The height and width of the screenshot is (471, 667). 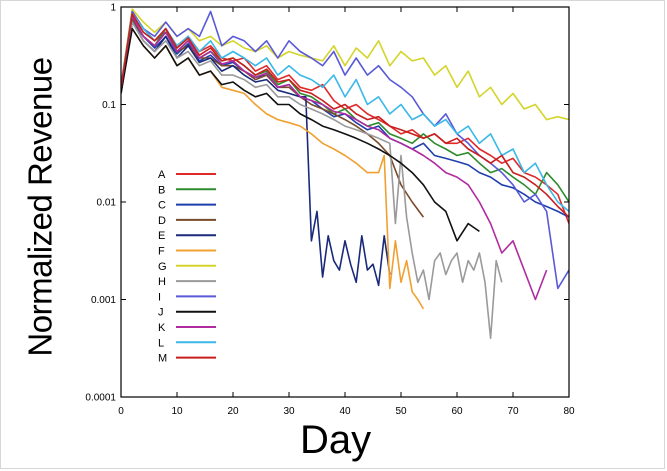 I want to click on legend-label-c: C, so click(x=162, y=206).